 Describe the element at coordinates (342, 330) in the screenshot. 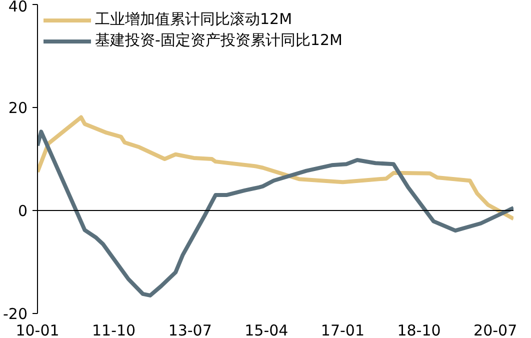

I see `x-tick-label: 17-01` at that location.